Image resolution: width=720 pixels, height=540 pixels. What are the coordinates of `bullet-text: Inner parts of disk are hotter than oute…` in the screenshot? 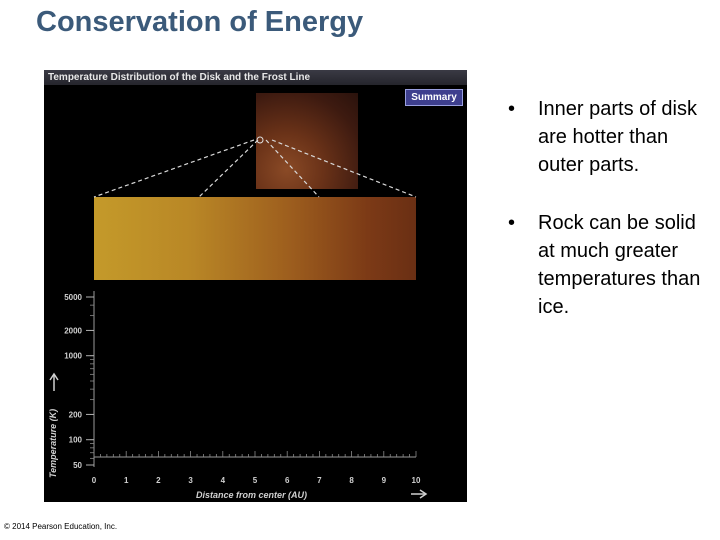 It's located at (617, 137).